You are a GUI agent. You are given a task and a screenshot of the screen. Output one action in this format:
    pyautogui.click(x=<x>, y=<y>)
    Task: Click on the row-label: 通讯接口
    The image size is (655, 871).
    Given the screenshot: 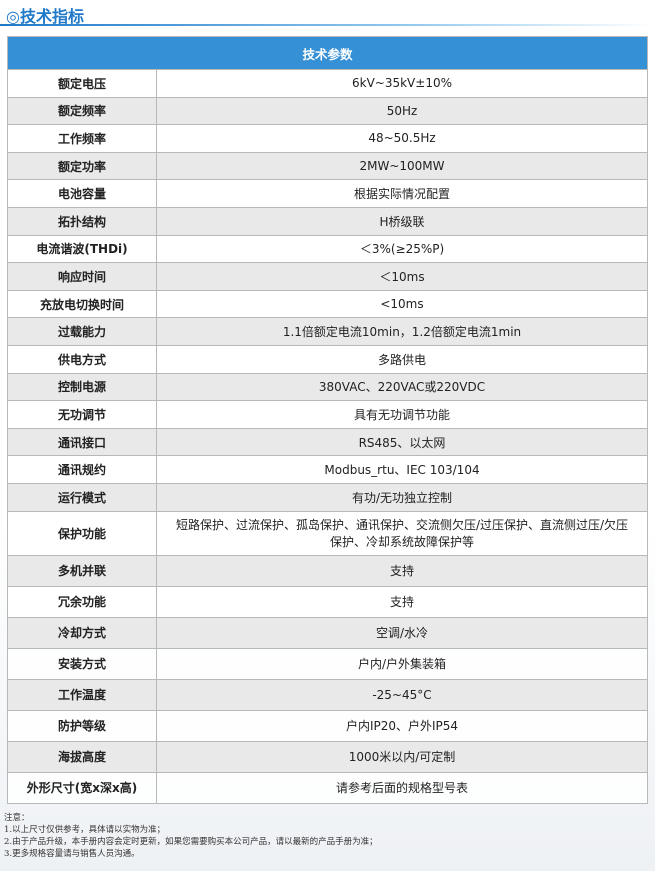 What is the action you would take?
    pyautogui.click(x=82, y=442)
    